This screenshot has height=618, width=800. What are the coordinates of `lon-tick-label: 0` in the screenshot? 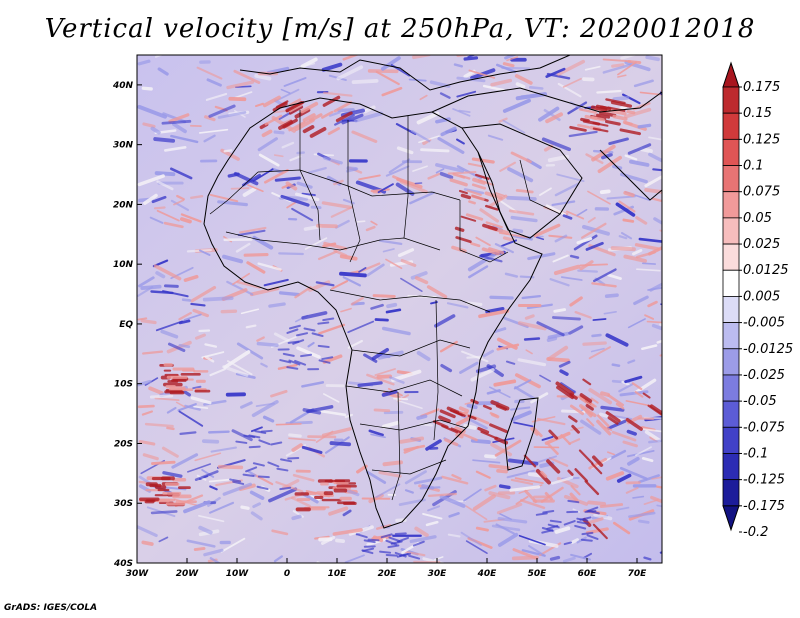 It's located at (287, 574).